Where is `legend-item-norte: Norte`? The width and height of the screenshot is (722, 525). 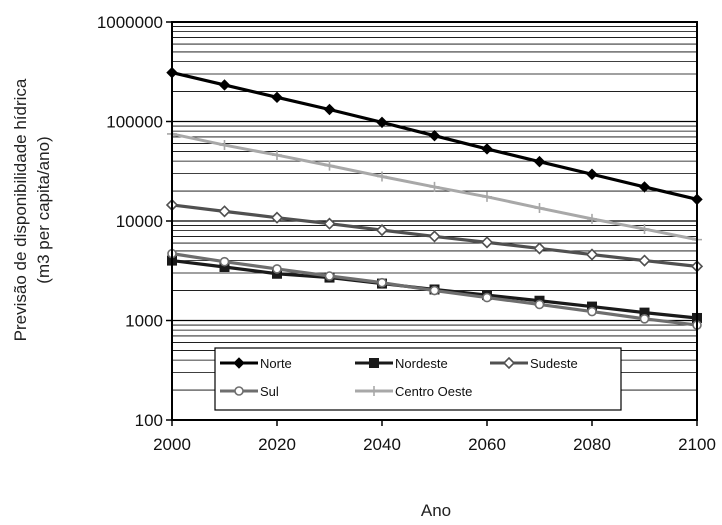
legend-item-norte: Norte is located at coordinates (256, 363).